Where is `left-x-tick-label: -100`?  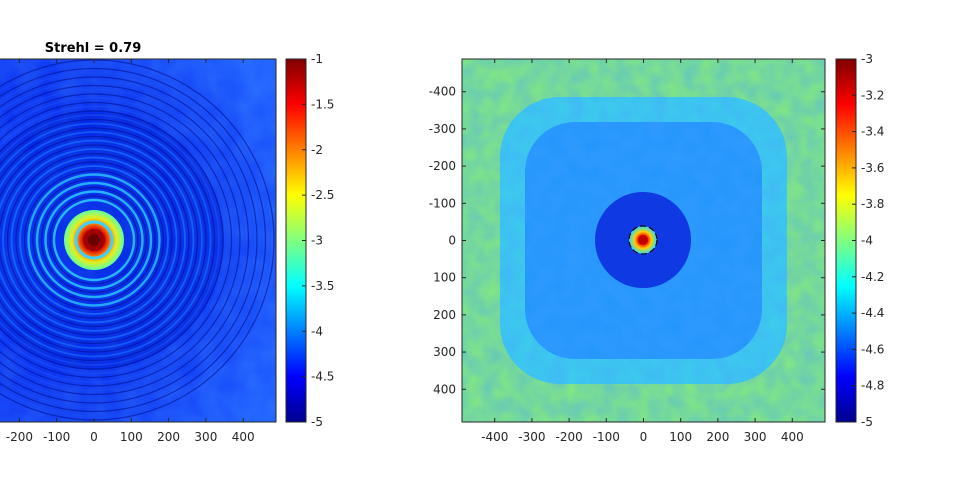 left-x-tick-label: -100 is located at coordinates (56, 437).